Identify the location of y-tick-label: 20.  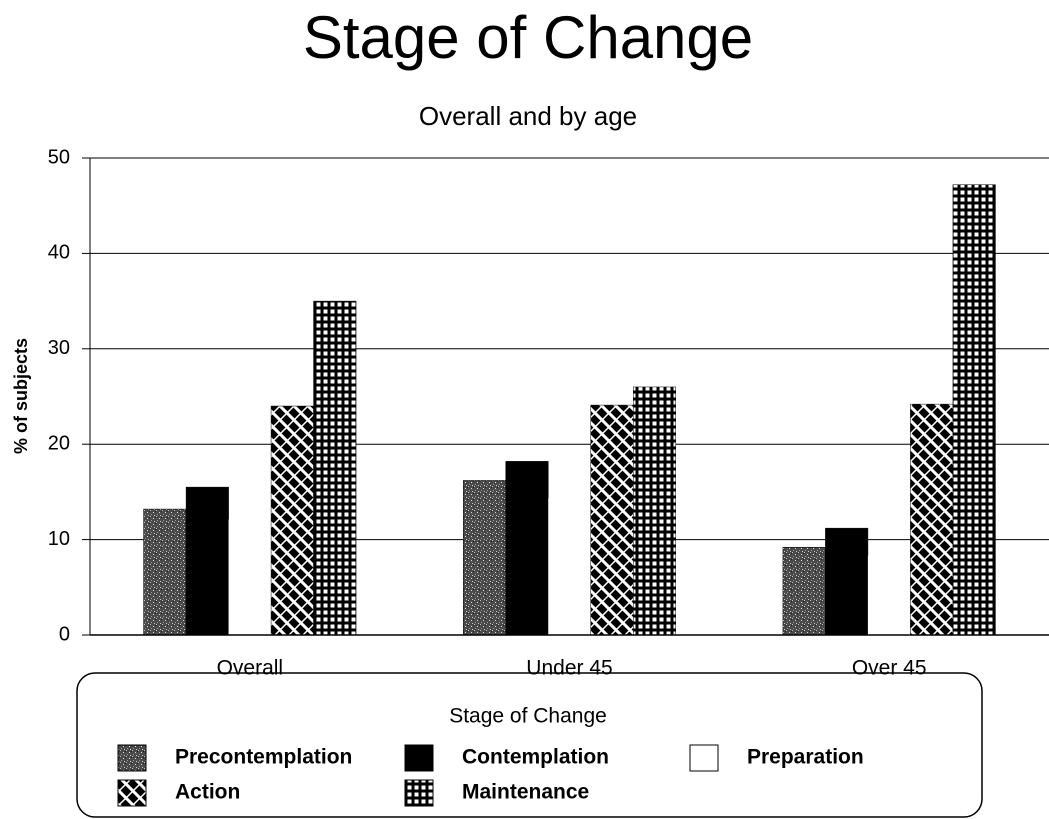
(59, 443).